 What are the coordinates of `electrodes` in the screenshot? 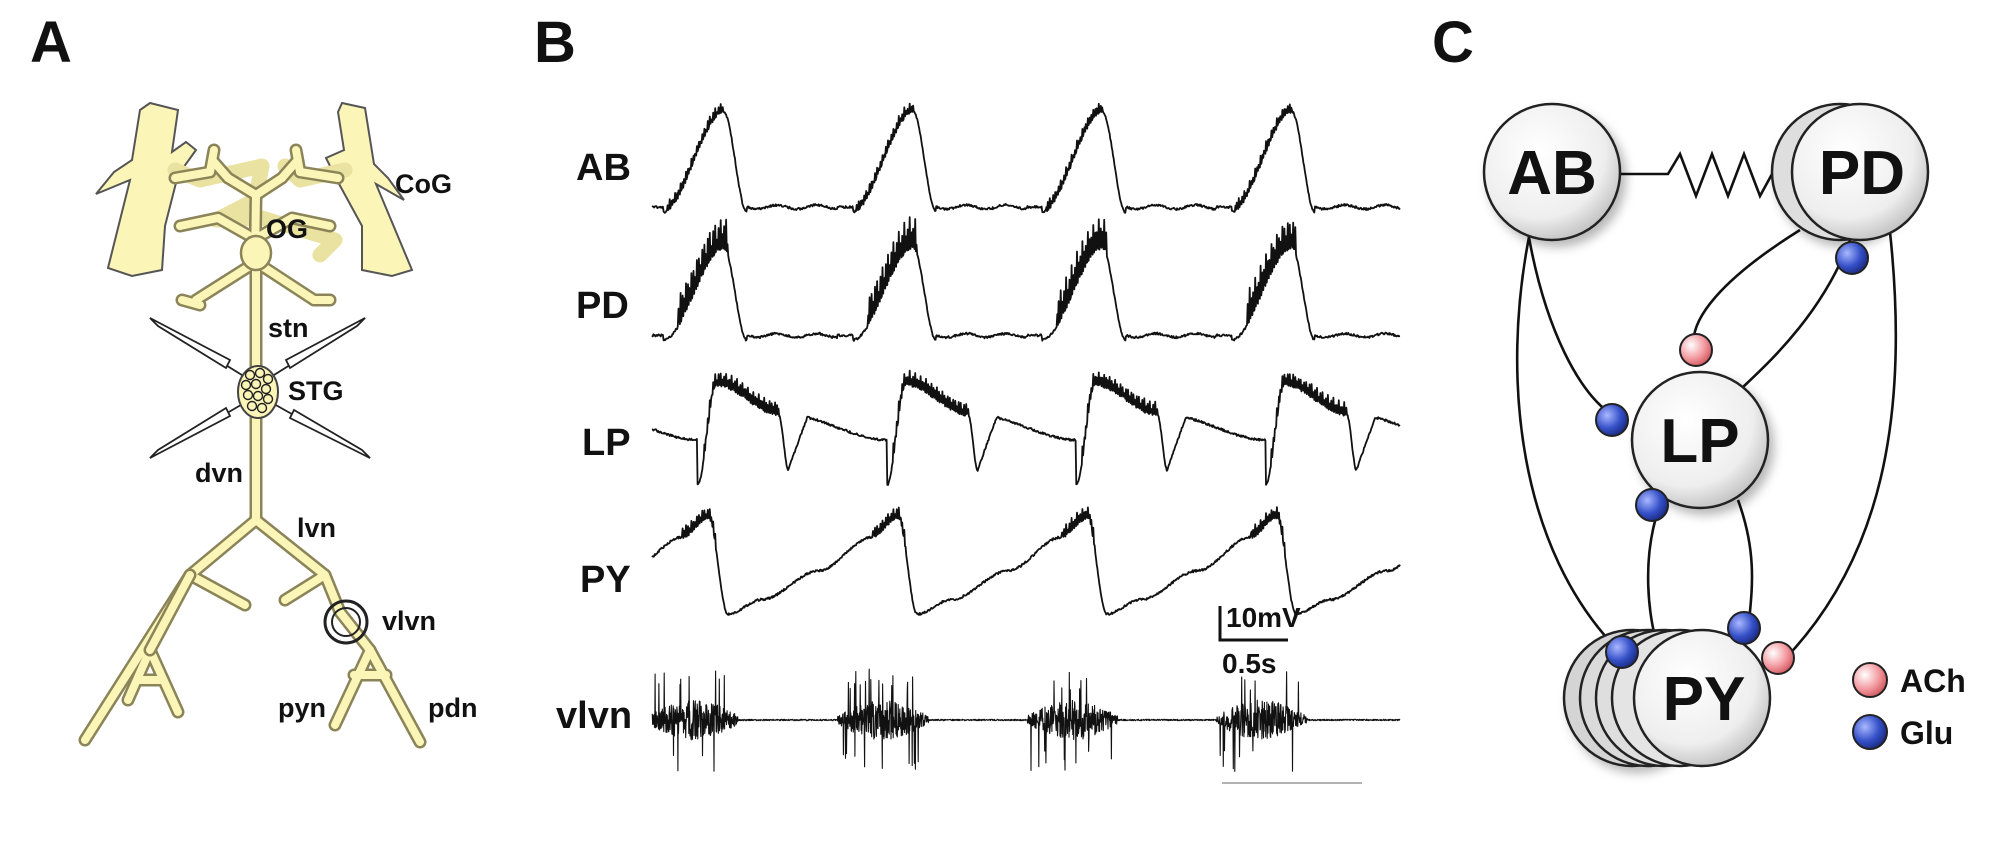 It's located at (260, 388).